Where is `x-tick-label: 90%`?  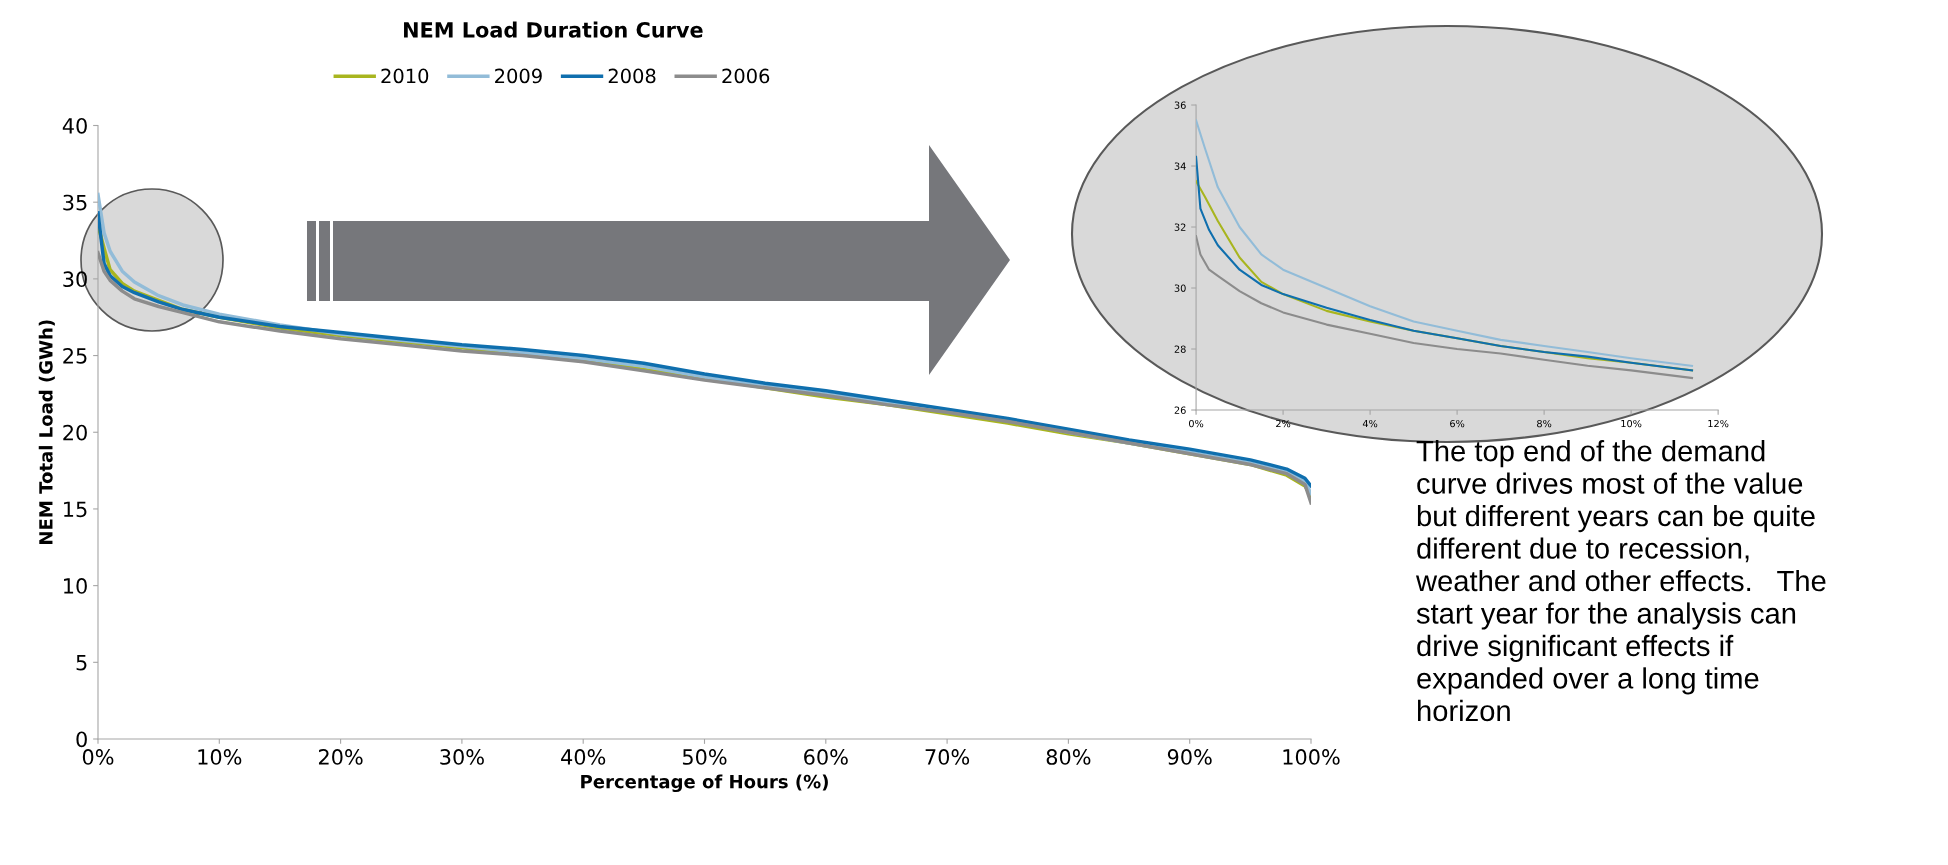
x-tick-label: 90% is located at coordinates (1189, 757).